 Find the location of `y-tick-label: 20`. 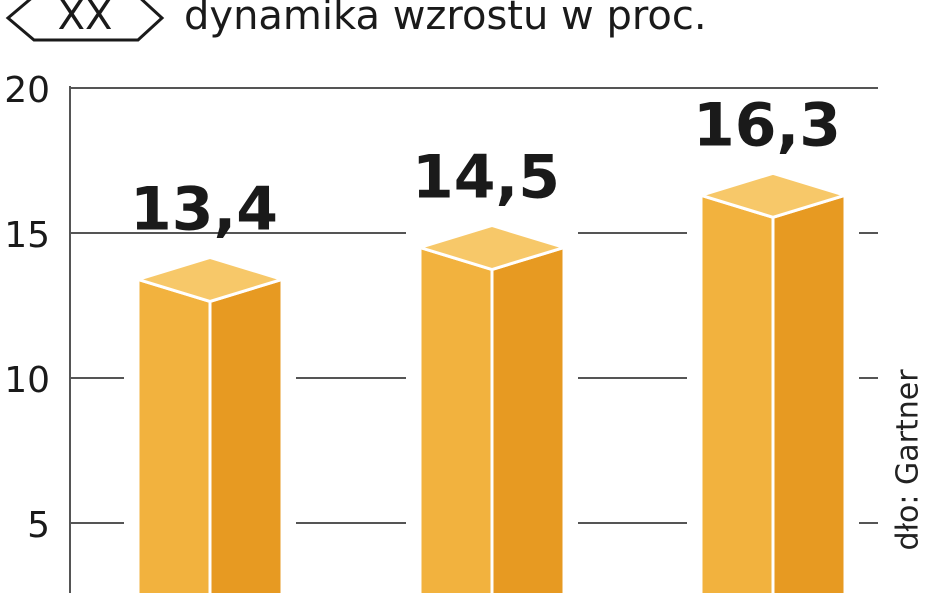

y-tick-label: 20 is located at coordinates (27, 90).